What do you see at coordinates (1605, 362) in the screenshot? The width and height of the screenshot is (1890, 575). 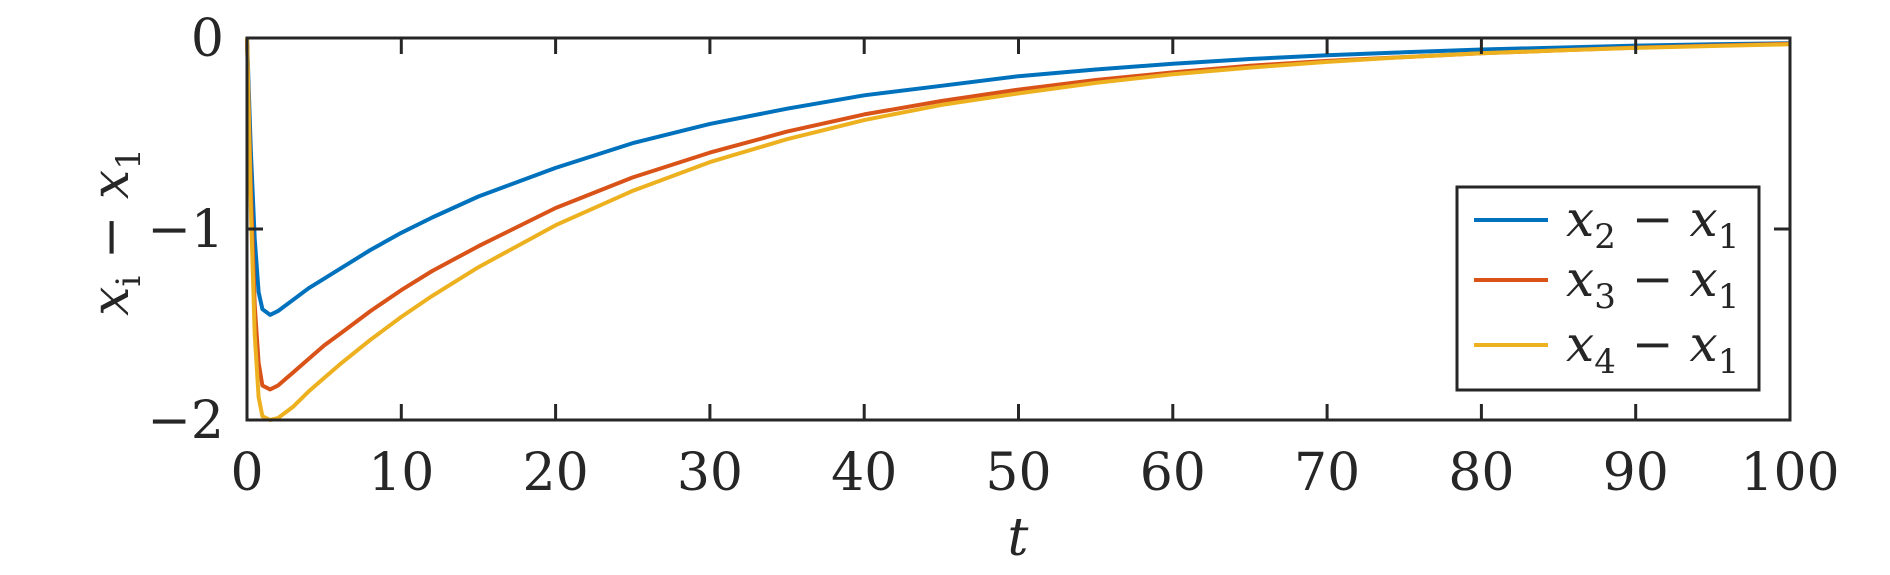 I see `legend-label-3-sub: 4` at bounding box center [1605, 362].